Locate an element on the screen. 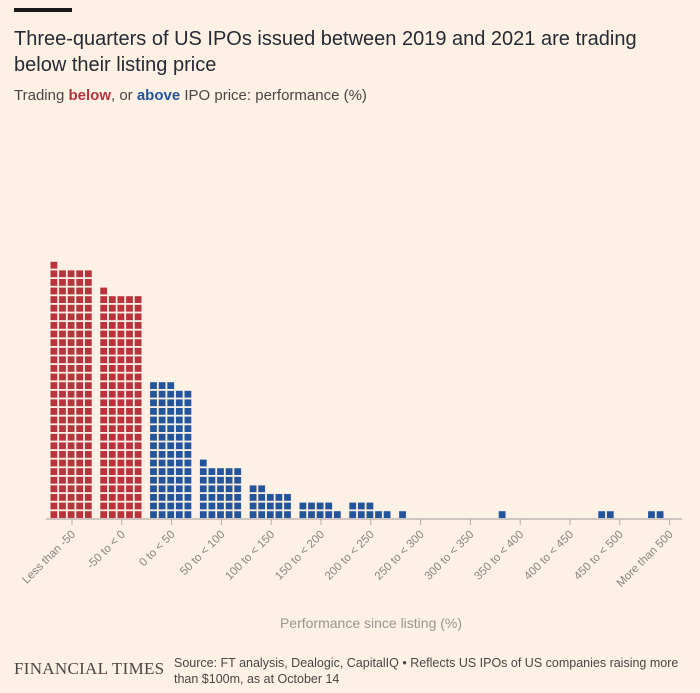  x-tick-label: 450 to < 500 is located at coordinates (599, 556).